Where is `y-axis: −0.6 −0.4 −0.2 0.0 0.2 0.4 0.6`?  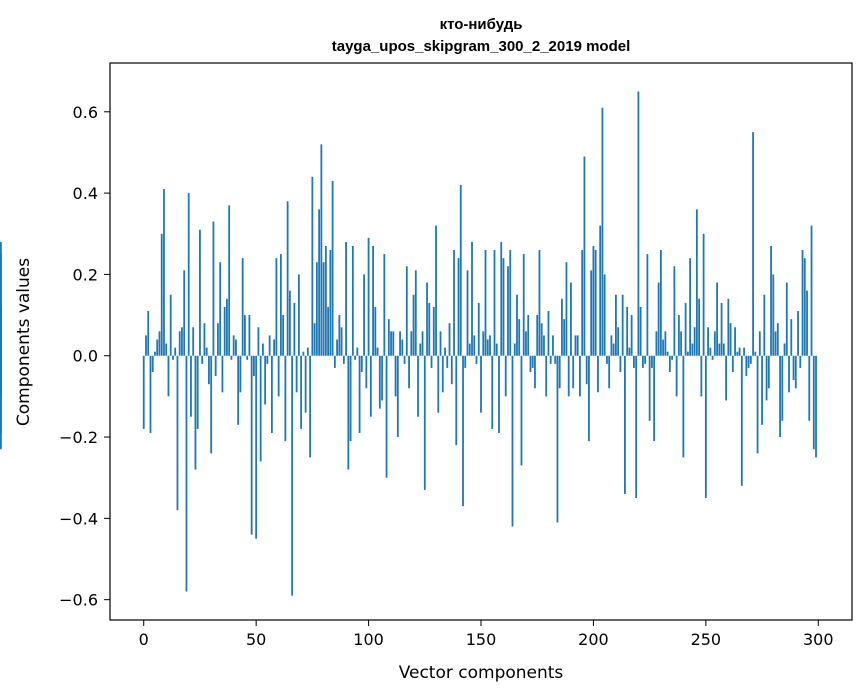
y-axis: −0.6 −0.4 −0.2 0.0 0.2 0.4 0.6 is located at coordinates (84, 356).